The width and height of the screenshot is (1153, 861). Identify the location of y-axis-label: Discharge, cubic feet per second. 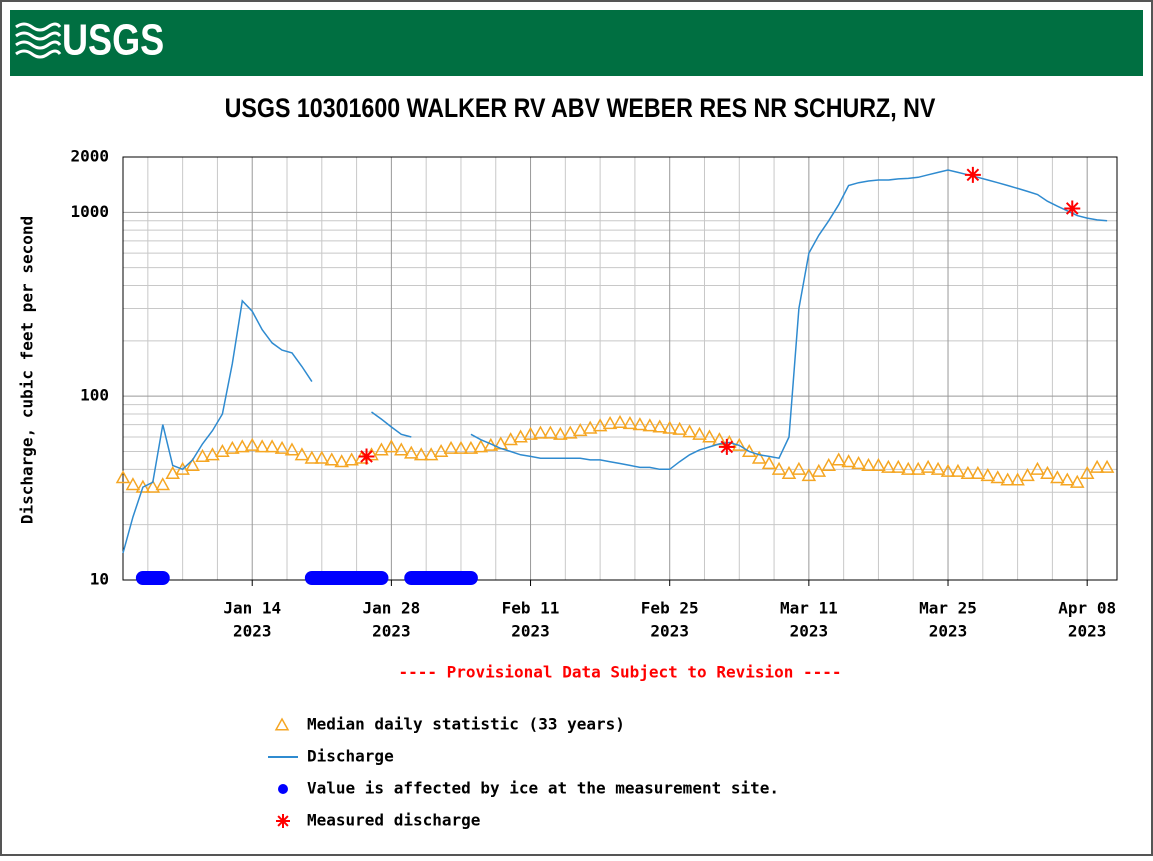
(27, 370).